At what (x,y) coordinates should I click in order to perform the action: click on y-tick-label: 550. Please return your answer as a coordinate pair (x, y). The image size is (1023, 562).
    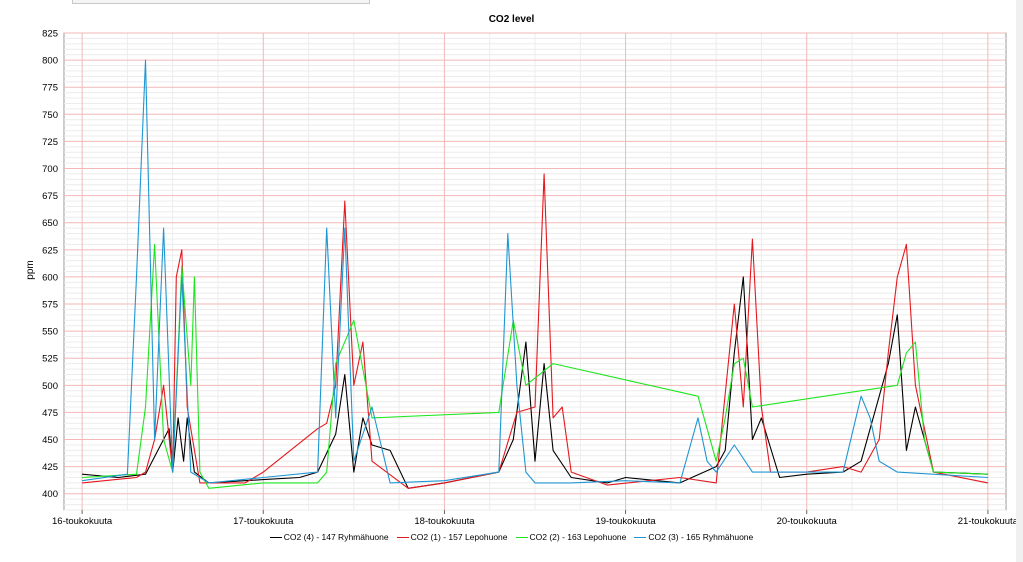
    Looking at the image, I should click on (50, 332).